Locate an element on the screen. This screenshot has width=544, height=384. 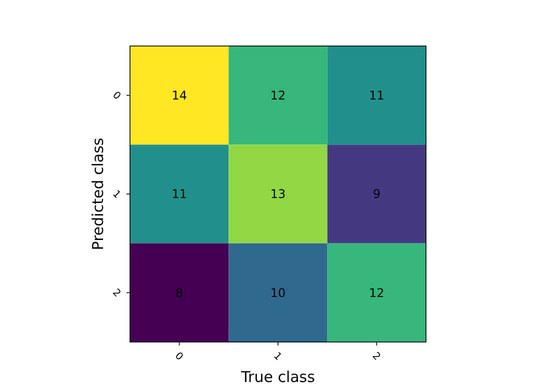
data-label: 9 is located at coordinates (376, 194).